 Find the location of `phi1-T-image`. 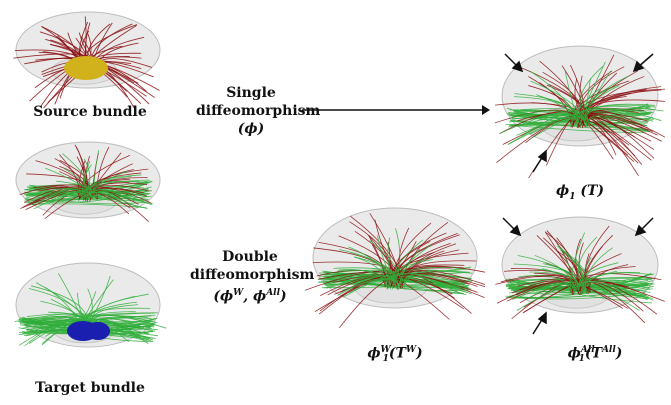

phi1-T-image is located at coordinates (580, 108).